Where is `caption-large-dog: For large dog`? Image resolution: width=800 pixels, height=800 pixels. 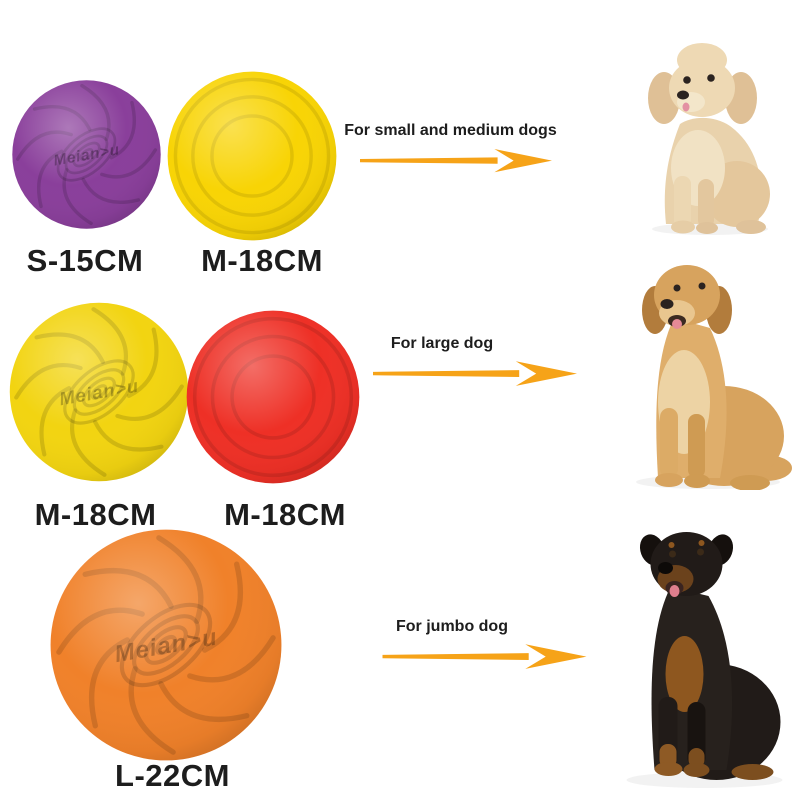
caption-large-dog: For large dog is located at coordinates (442, 343).